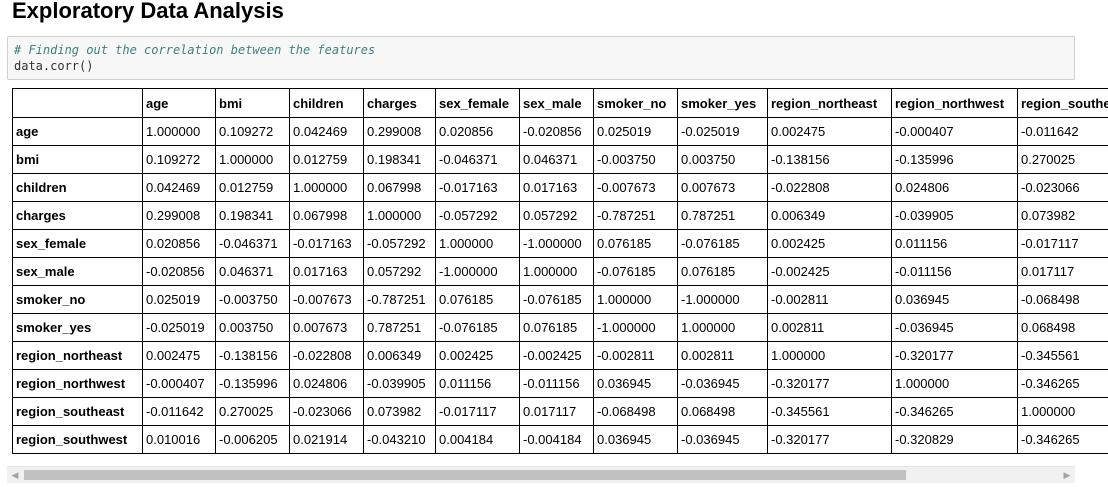 This screenshot has height=487, width=1108. Describe the element at coordinates (954, 243) in the screenshot. I see `table-cell: 0.011156` at that location.